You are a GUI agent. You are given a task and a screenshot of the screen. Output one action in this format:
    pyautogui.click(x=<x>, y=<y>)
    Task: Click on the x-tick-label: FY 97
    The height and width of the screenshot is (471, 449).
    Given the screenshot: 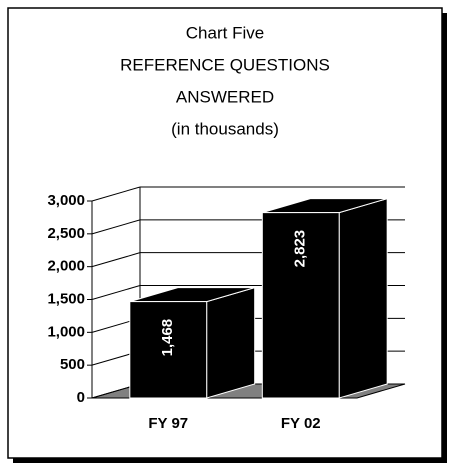 What is the action you would take?
    pyautogui.click(x=168, y=423)
    